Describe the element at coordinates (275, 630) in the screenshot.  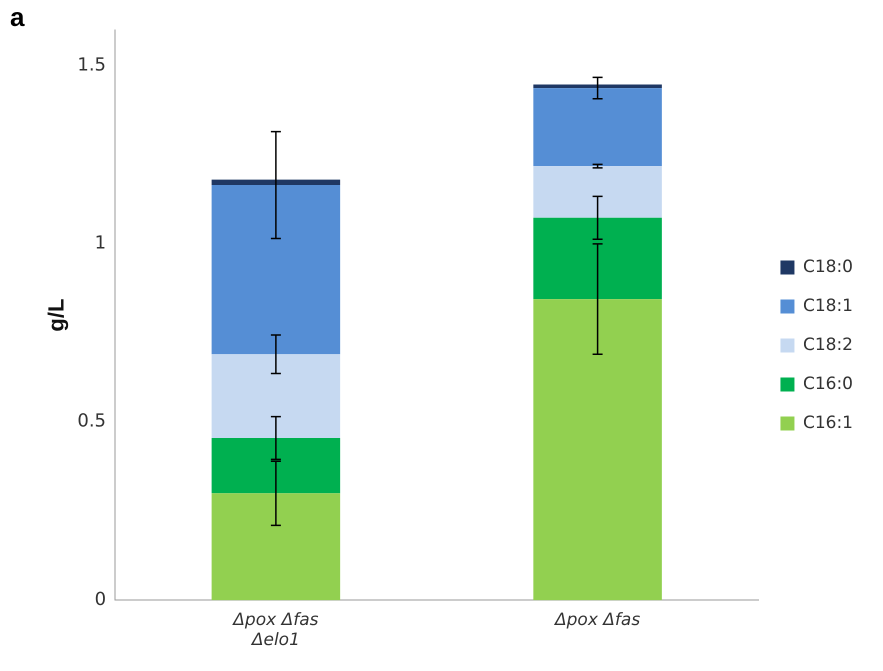
I see `x-tick-label: Δpox Δfas Δelo1` at that location.